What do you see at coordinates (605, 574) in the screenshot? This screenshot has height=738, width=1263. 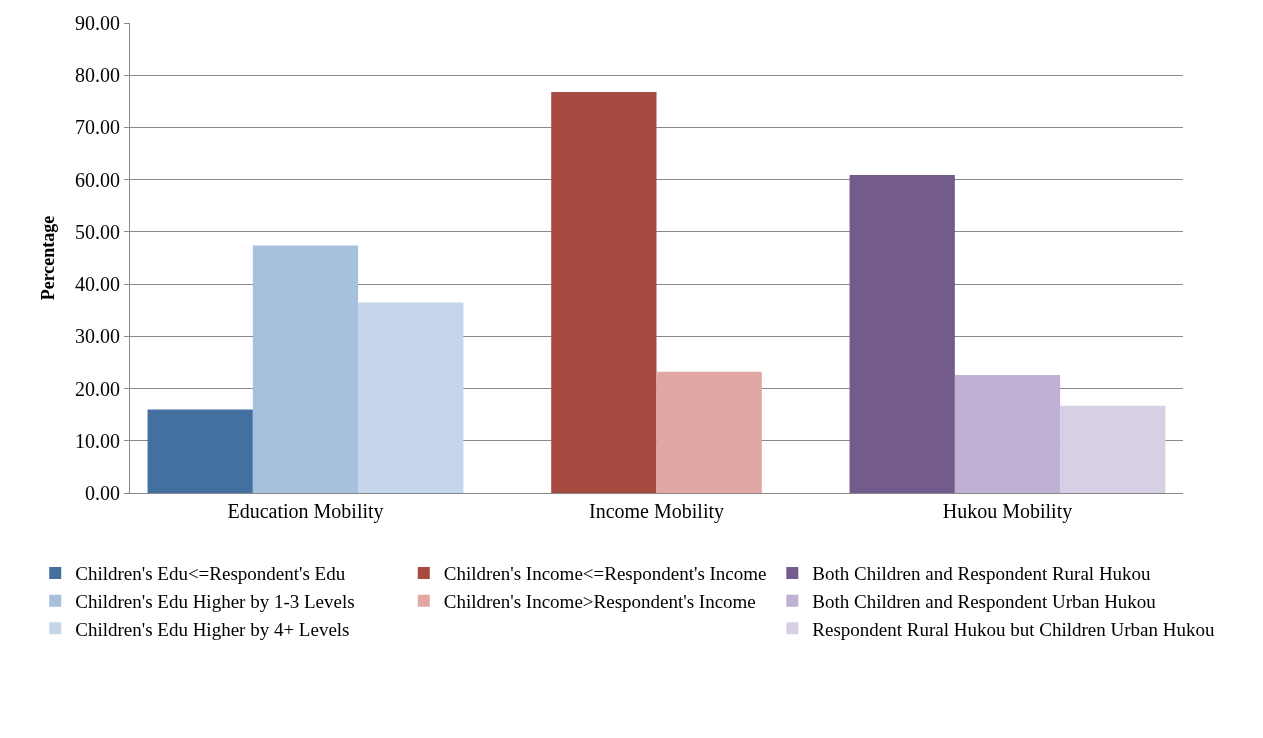 I see `legend-label: Children's Income<=Respondent's Income` at bounding box center [605, 574].